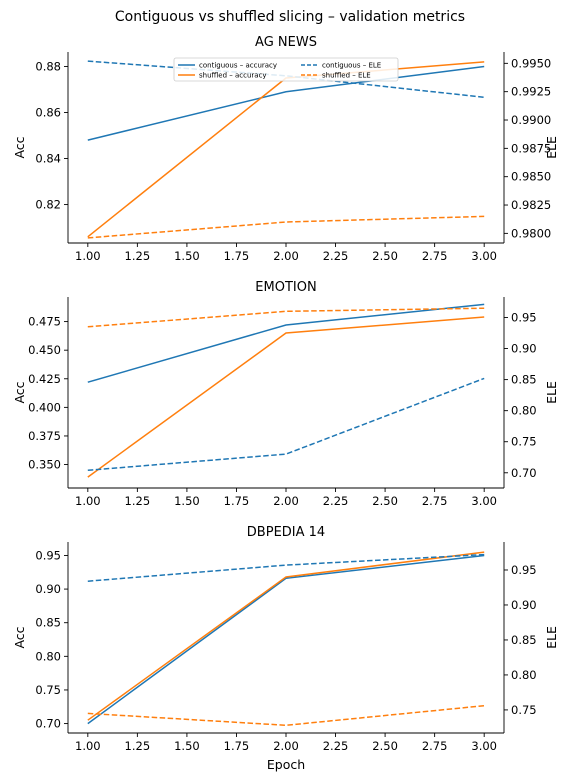 The height and width of the screenshot is (772, 573). Describe the element at coordinates (48, 589) in the screenshot. I see `y-tick-label: 0.90` at that location.